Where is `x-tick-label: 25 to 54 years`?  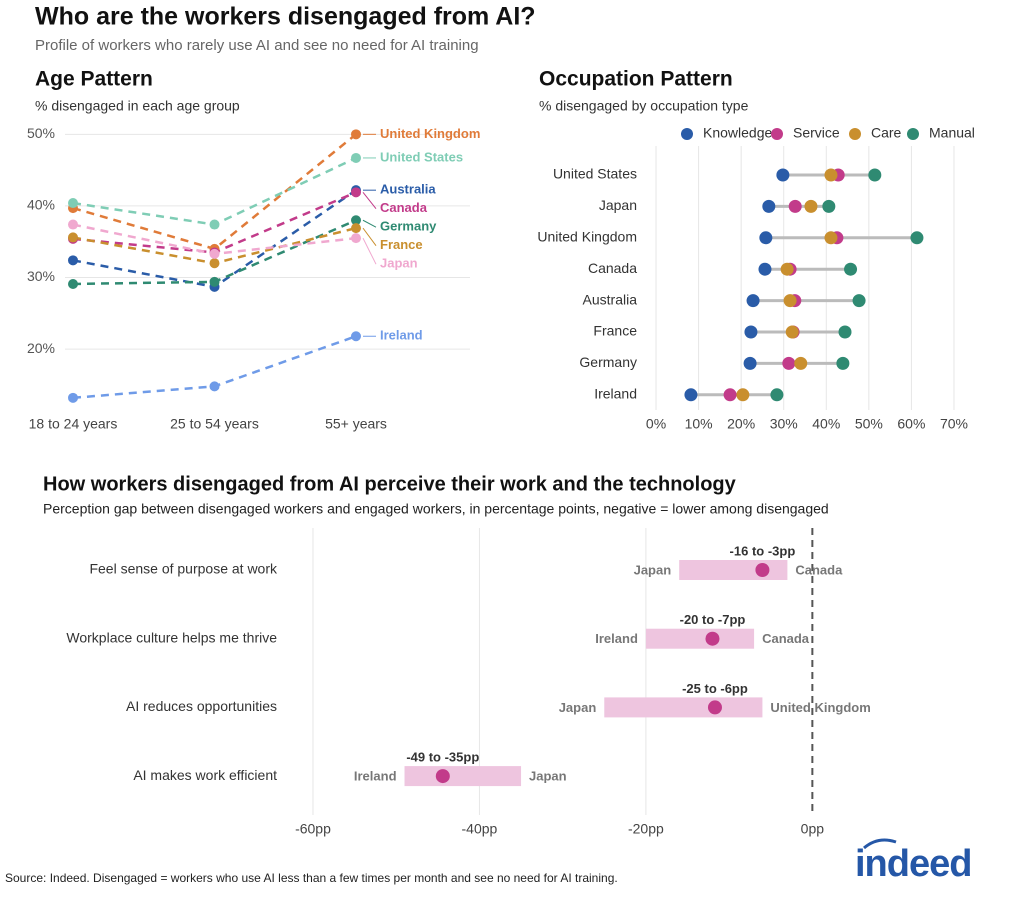
x-tick-label: 25 to 54 years is located at coordinates (214, 424).